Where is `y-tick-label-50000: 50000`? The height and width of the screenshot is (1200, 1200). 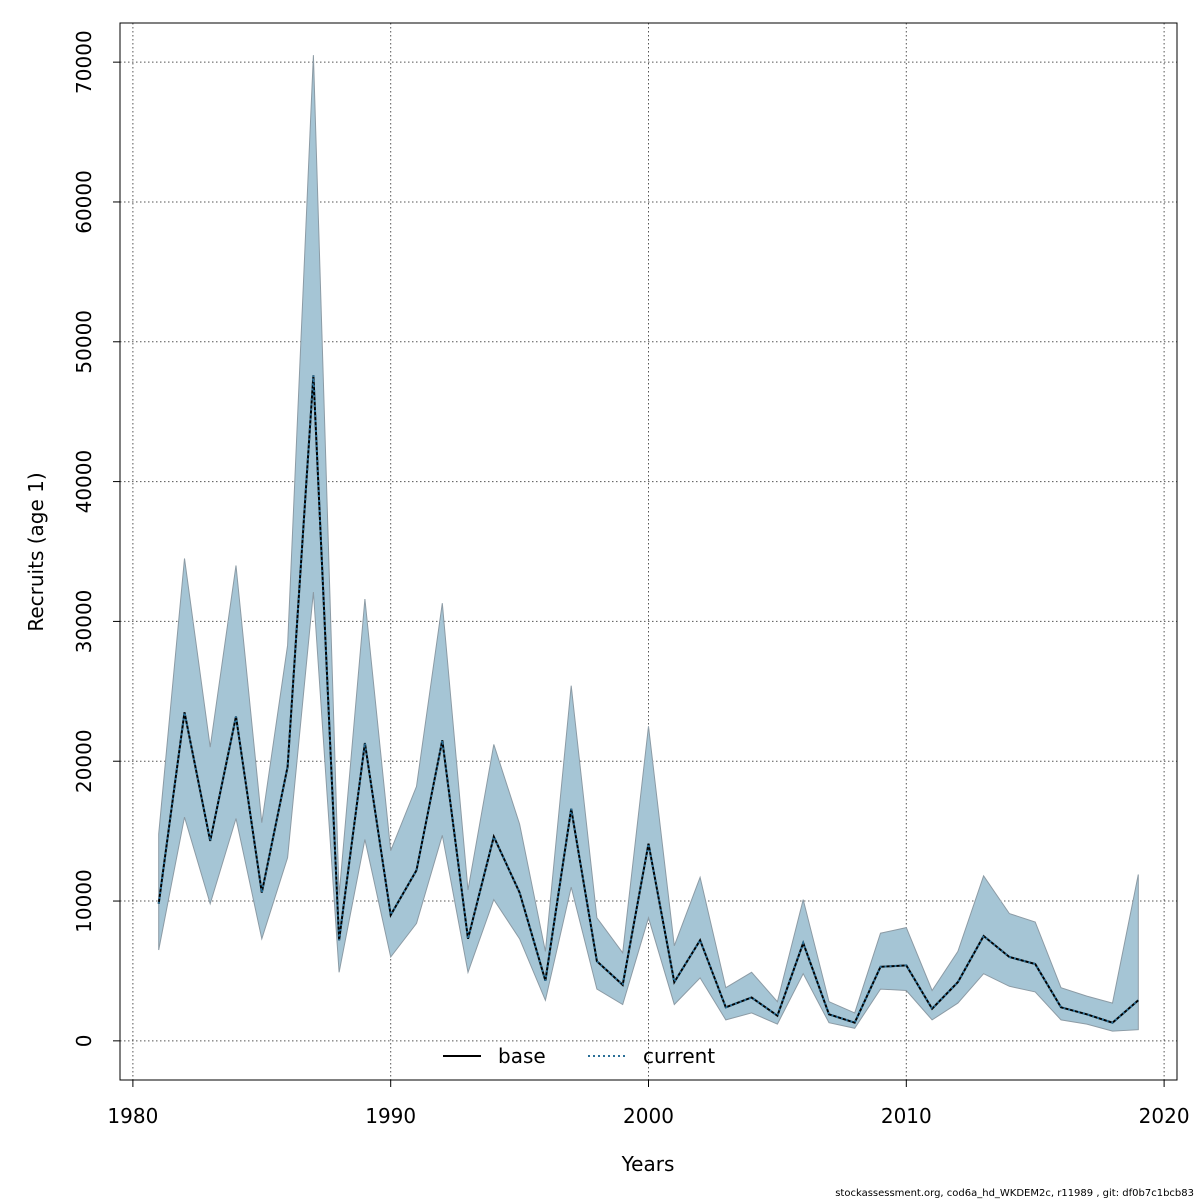 y-tick-label-50000: 50000 is located at coordinates (84, 342).